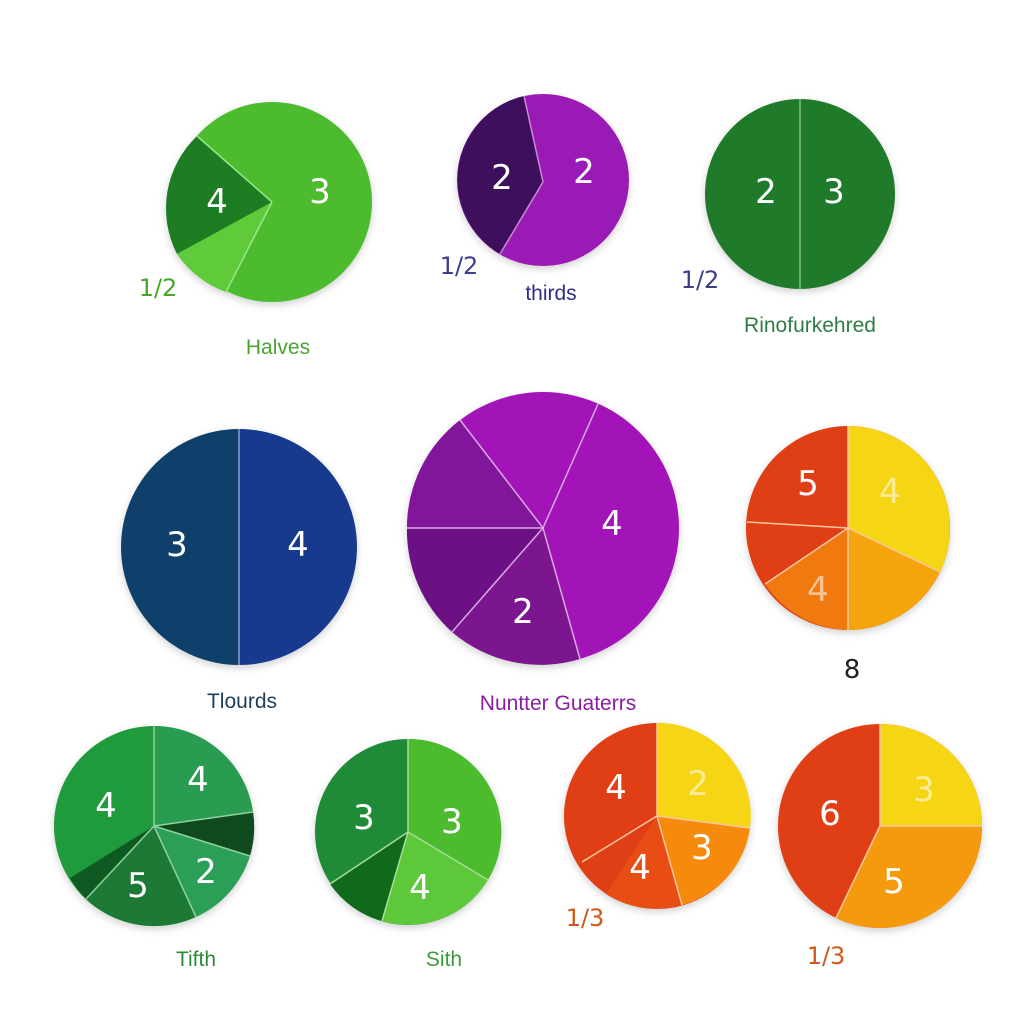 The image size is (1024, 1024). I want to click on caption-fifth: Tifth, so click(196, 959).